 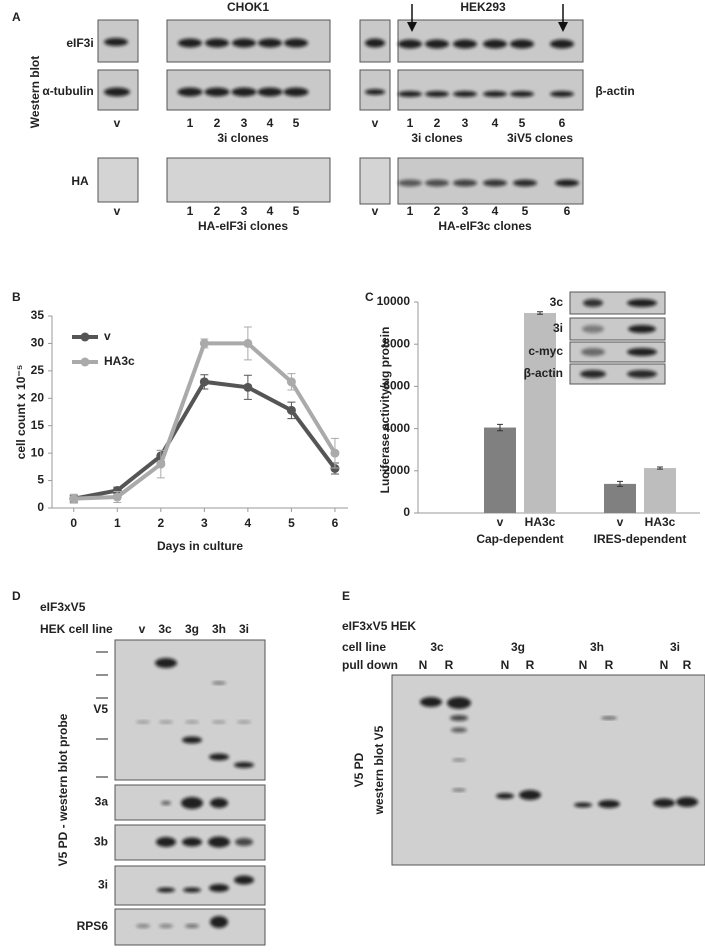 I want to click on panel-letter: D, so click(x=16, y=596).